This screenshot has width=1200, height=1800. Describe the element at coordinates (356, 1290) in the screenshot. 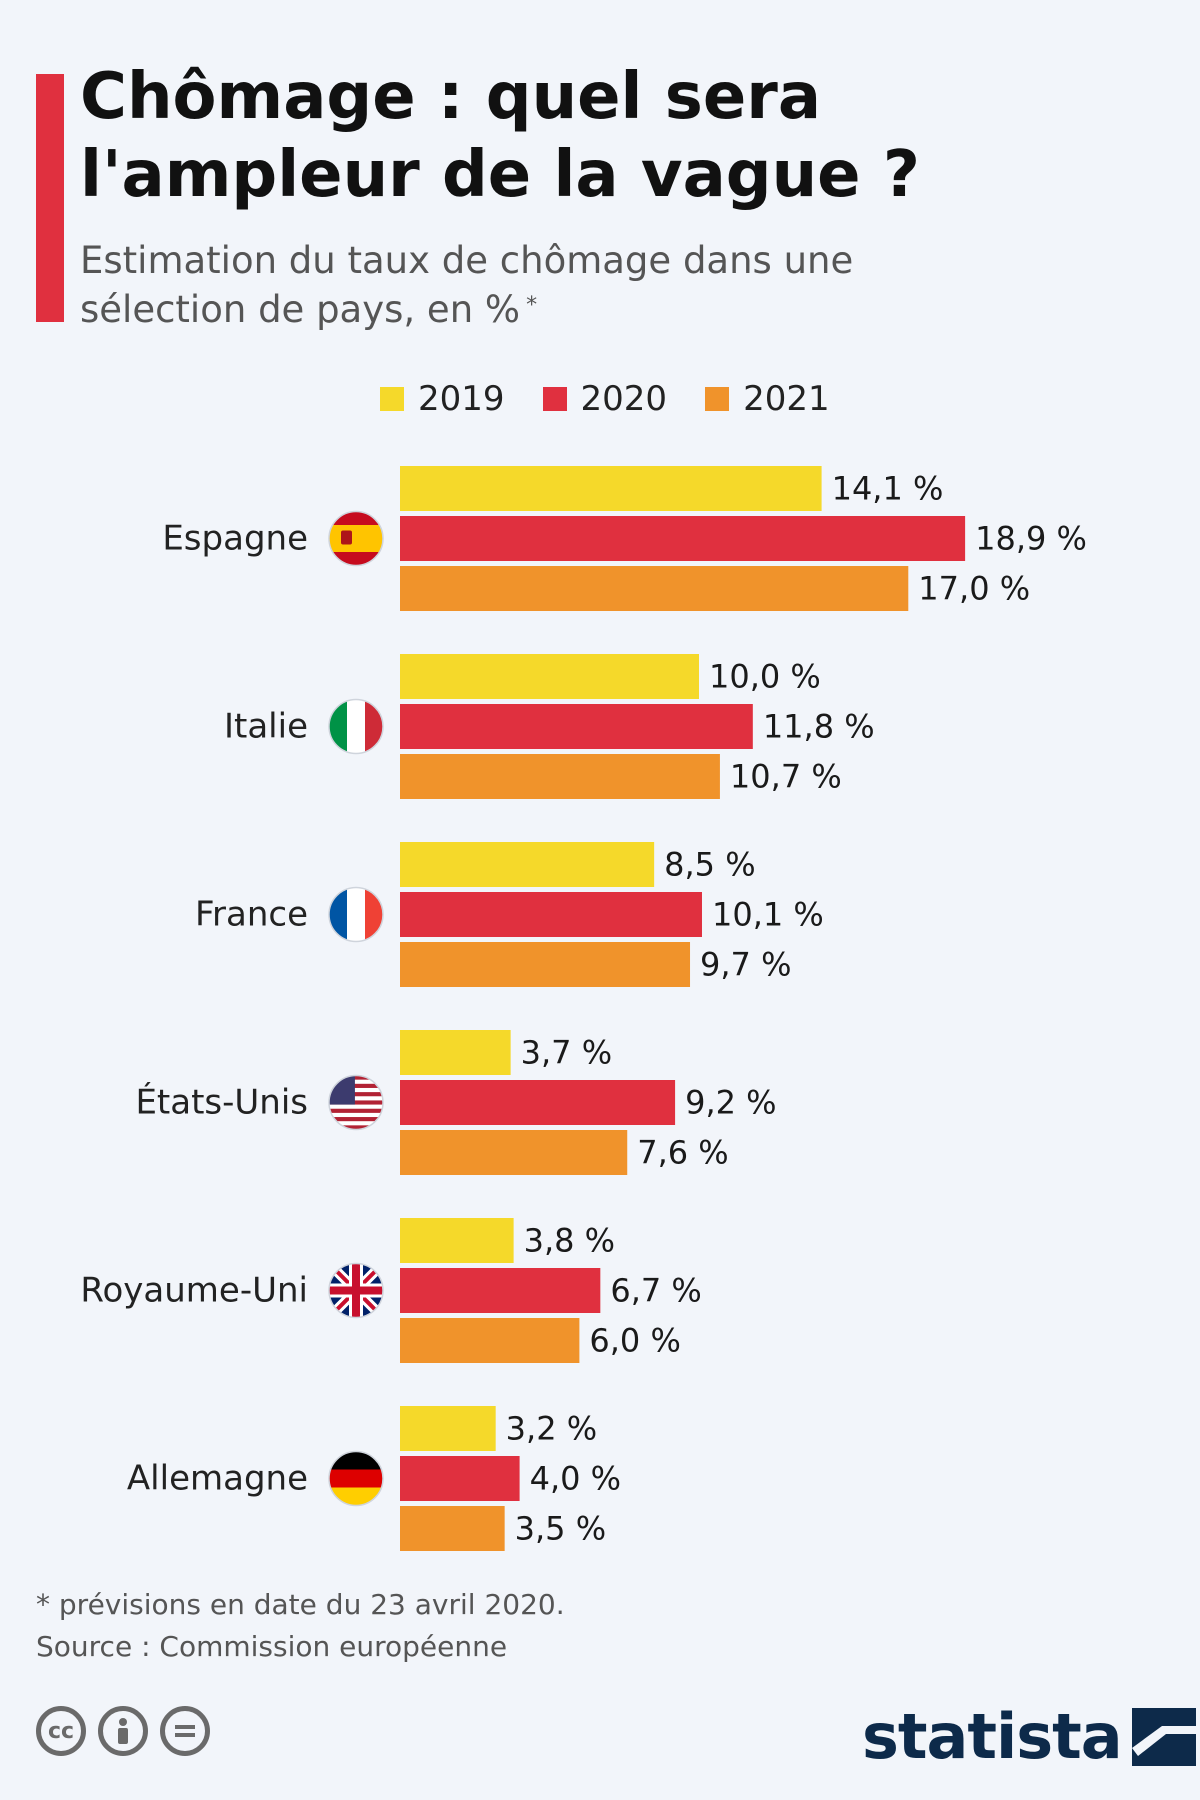

I see `uk-flag-icon` at that location.